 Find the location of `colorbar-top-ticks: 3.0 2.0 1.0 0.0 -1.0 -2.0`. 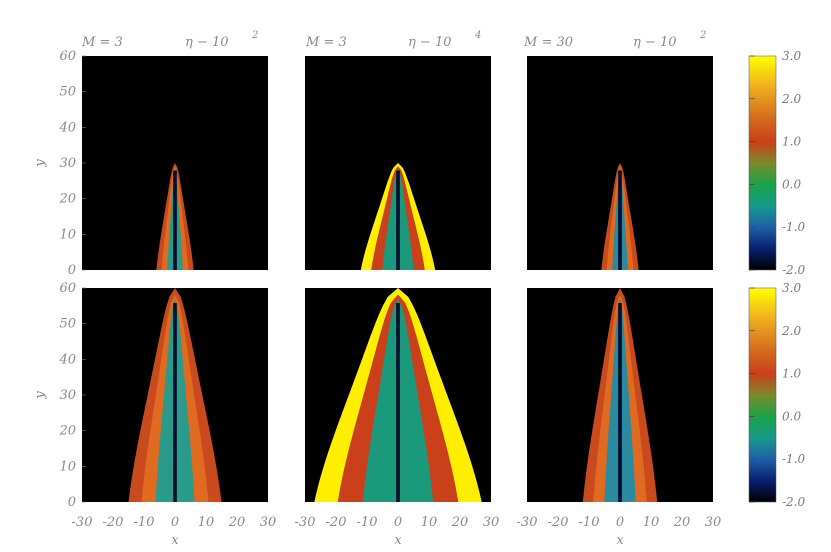

colorbar-top-ticks: 3.0 2.0 1.0 0.0 -1.0 -2.0 is located at coordinates (777, 163).